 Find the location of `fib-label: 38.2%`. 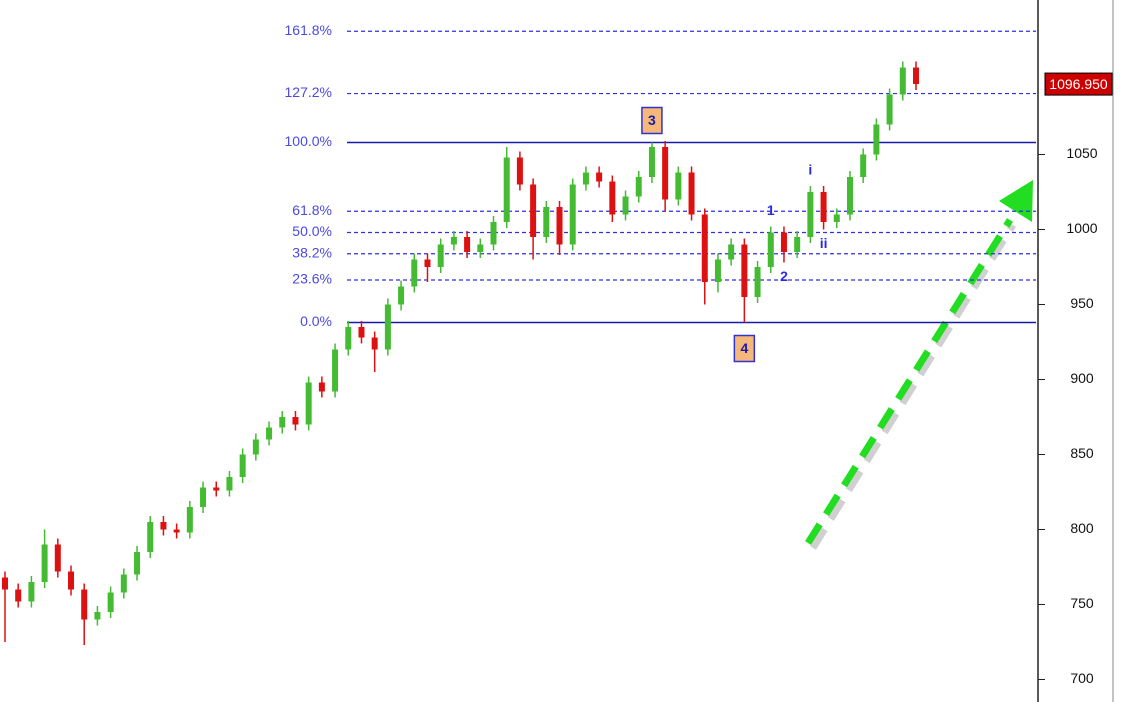

fib-label: 38.2% is located at coordinates (312, 252).